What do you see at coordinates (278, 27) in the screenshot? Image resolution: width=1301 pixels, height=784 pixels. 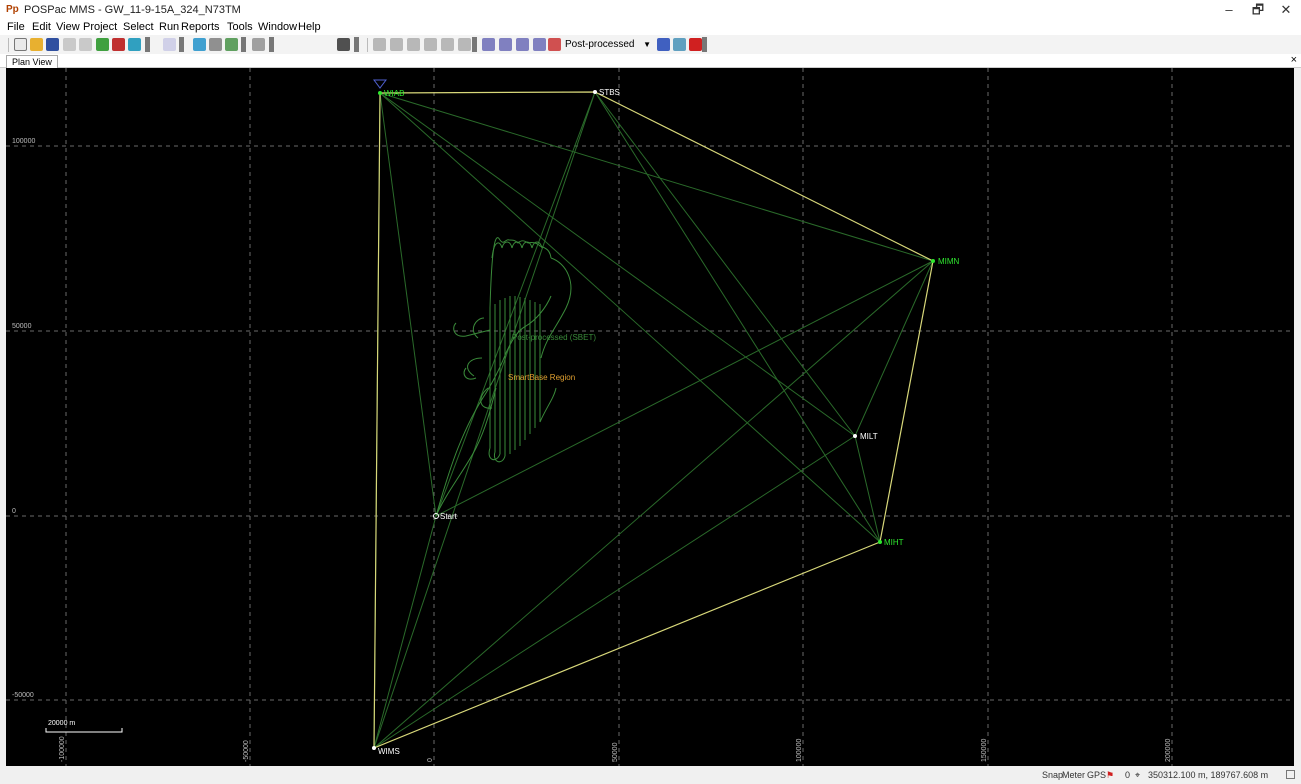 I see `menu-window: Window` at bounding box center [278, 27].